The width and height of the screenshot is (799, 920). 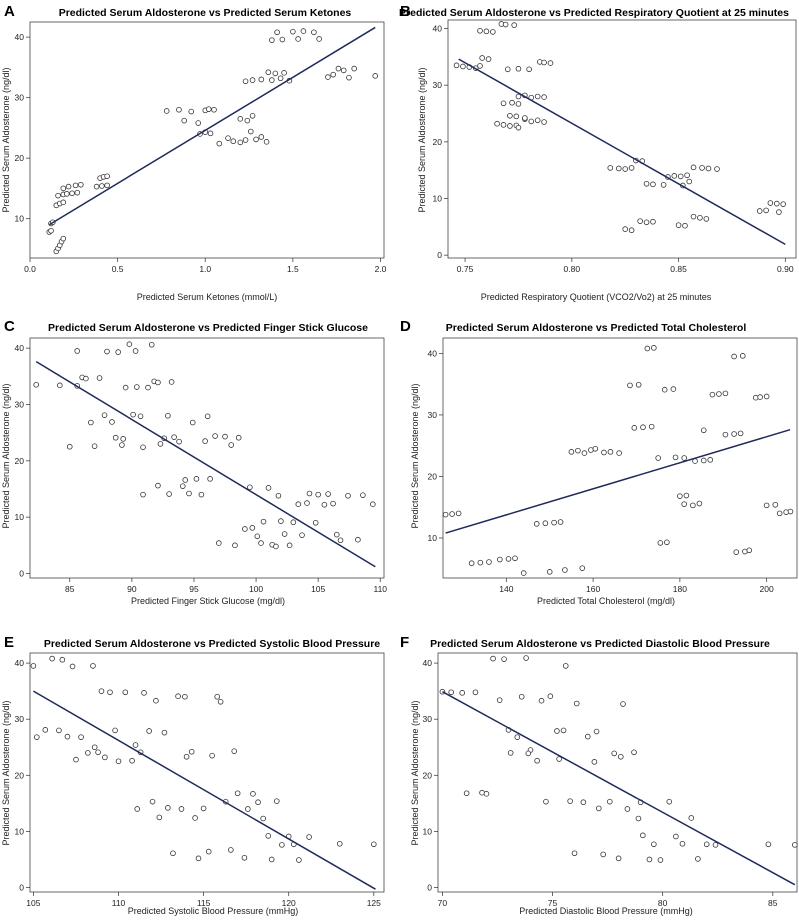 What do you see at coordinates (415, 455) in the screenshot?
I see `y-axis-label-d: Predicted Serum Aldosterone (ng/dl)` at bounding box center [415, 455].